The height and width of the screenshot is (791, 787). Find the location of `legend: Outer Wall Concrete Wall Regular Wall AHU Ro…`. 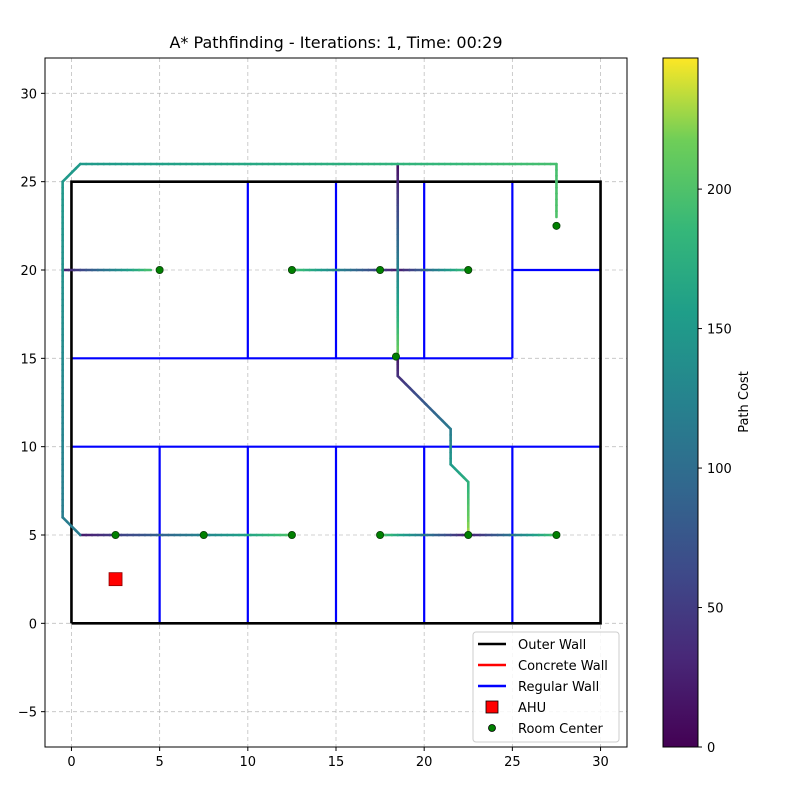

legend: Outer Wall Concrete Wall Regular Wall AHU Ro… is located at coordinates (546, 687).